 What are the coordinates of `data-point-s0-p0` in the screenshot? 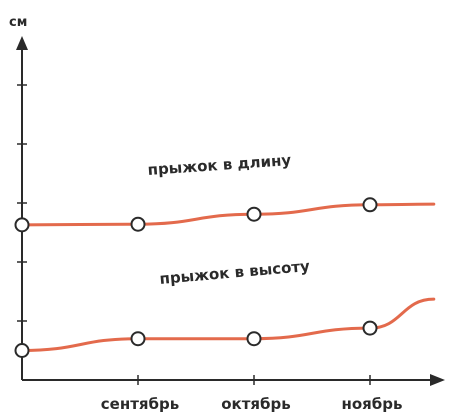 It's located at (22, 225).